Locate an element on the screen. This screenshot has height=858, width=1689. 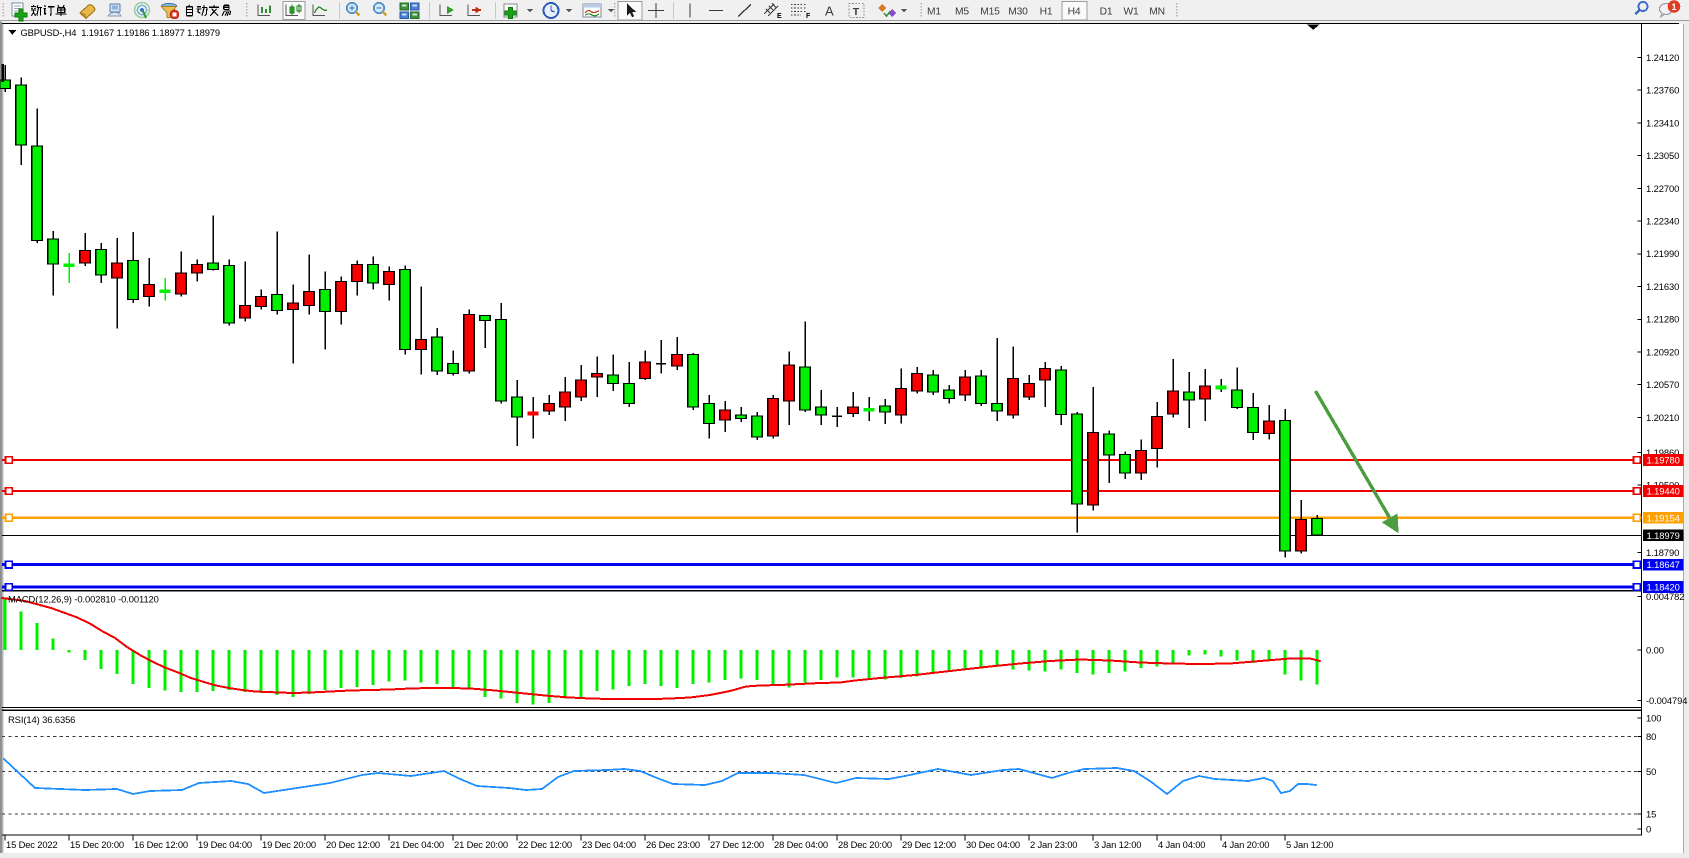
svg-text: 21 Dec 20:00 is located at coordinates (481, 844).